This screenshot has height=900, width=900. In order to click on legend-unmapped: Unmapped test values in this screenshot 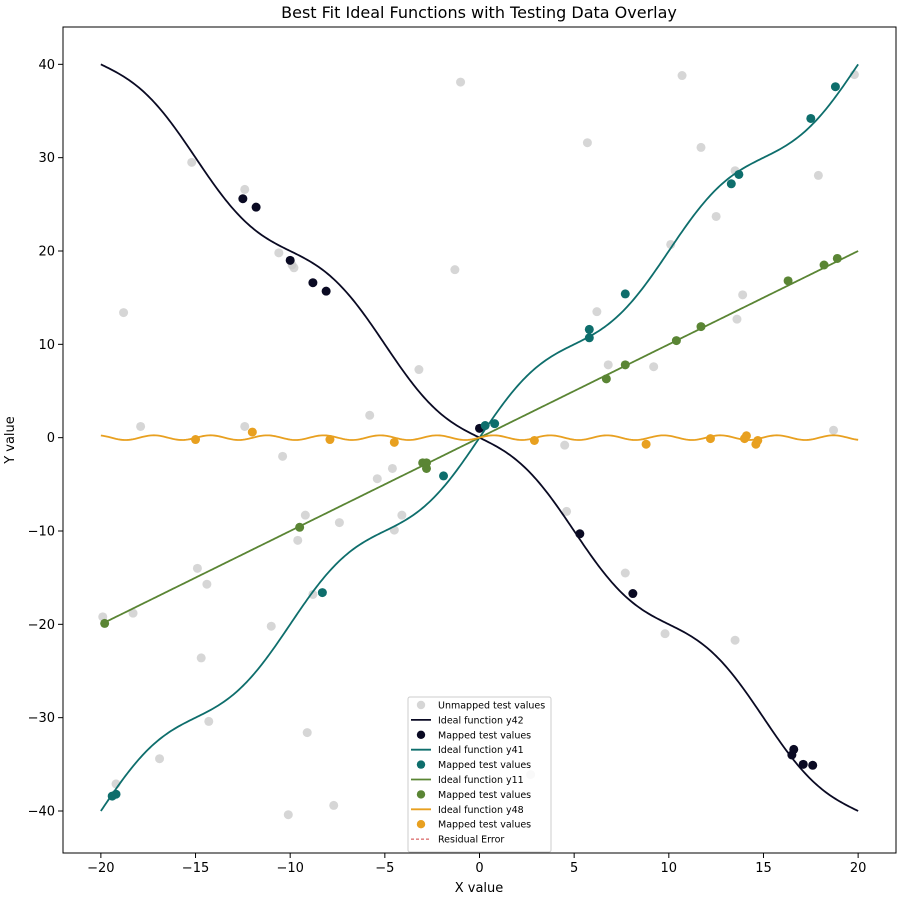, I will do `click(480, 706)`.